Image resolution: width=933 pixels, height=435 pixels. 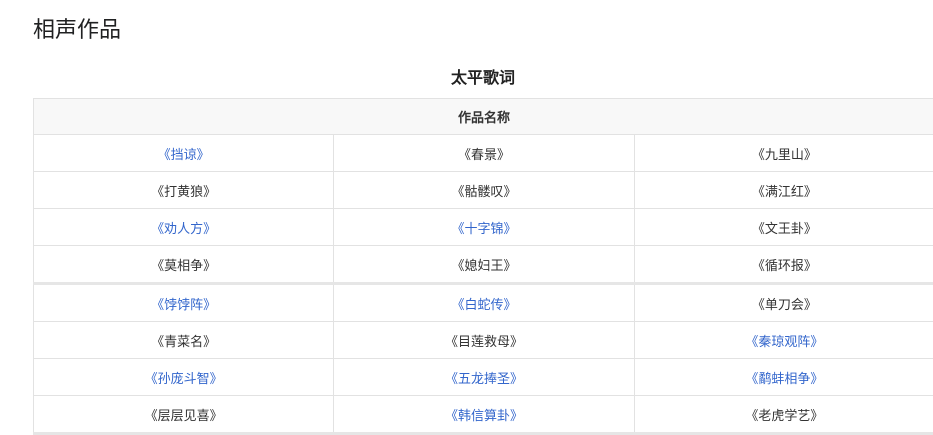 I want to click on table-cell: 《秦琼观阵》, so click(x=783, y=340).